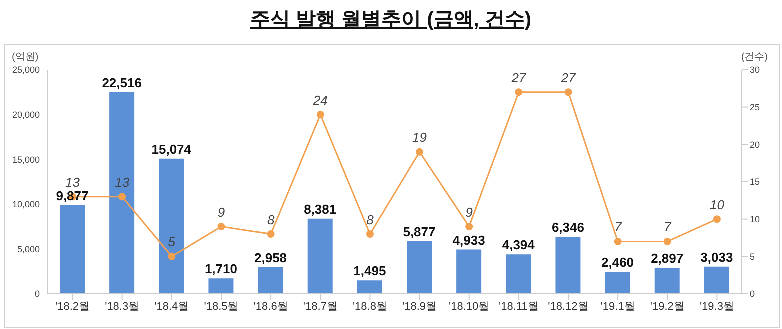  I want to click on data-label: 2,897, so click(667, 258).